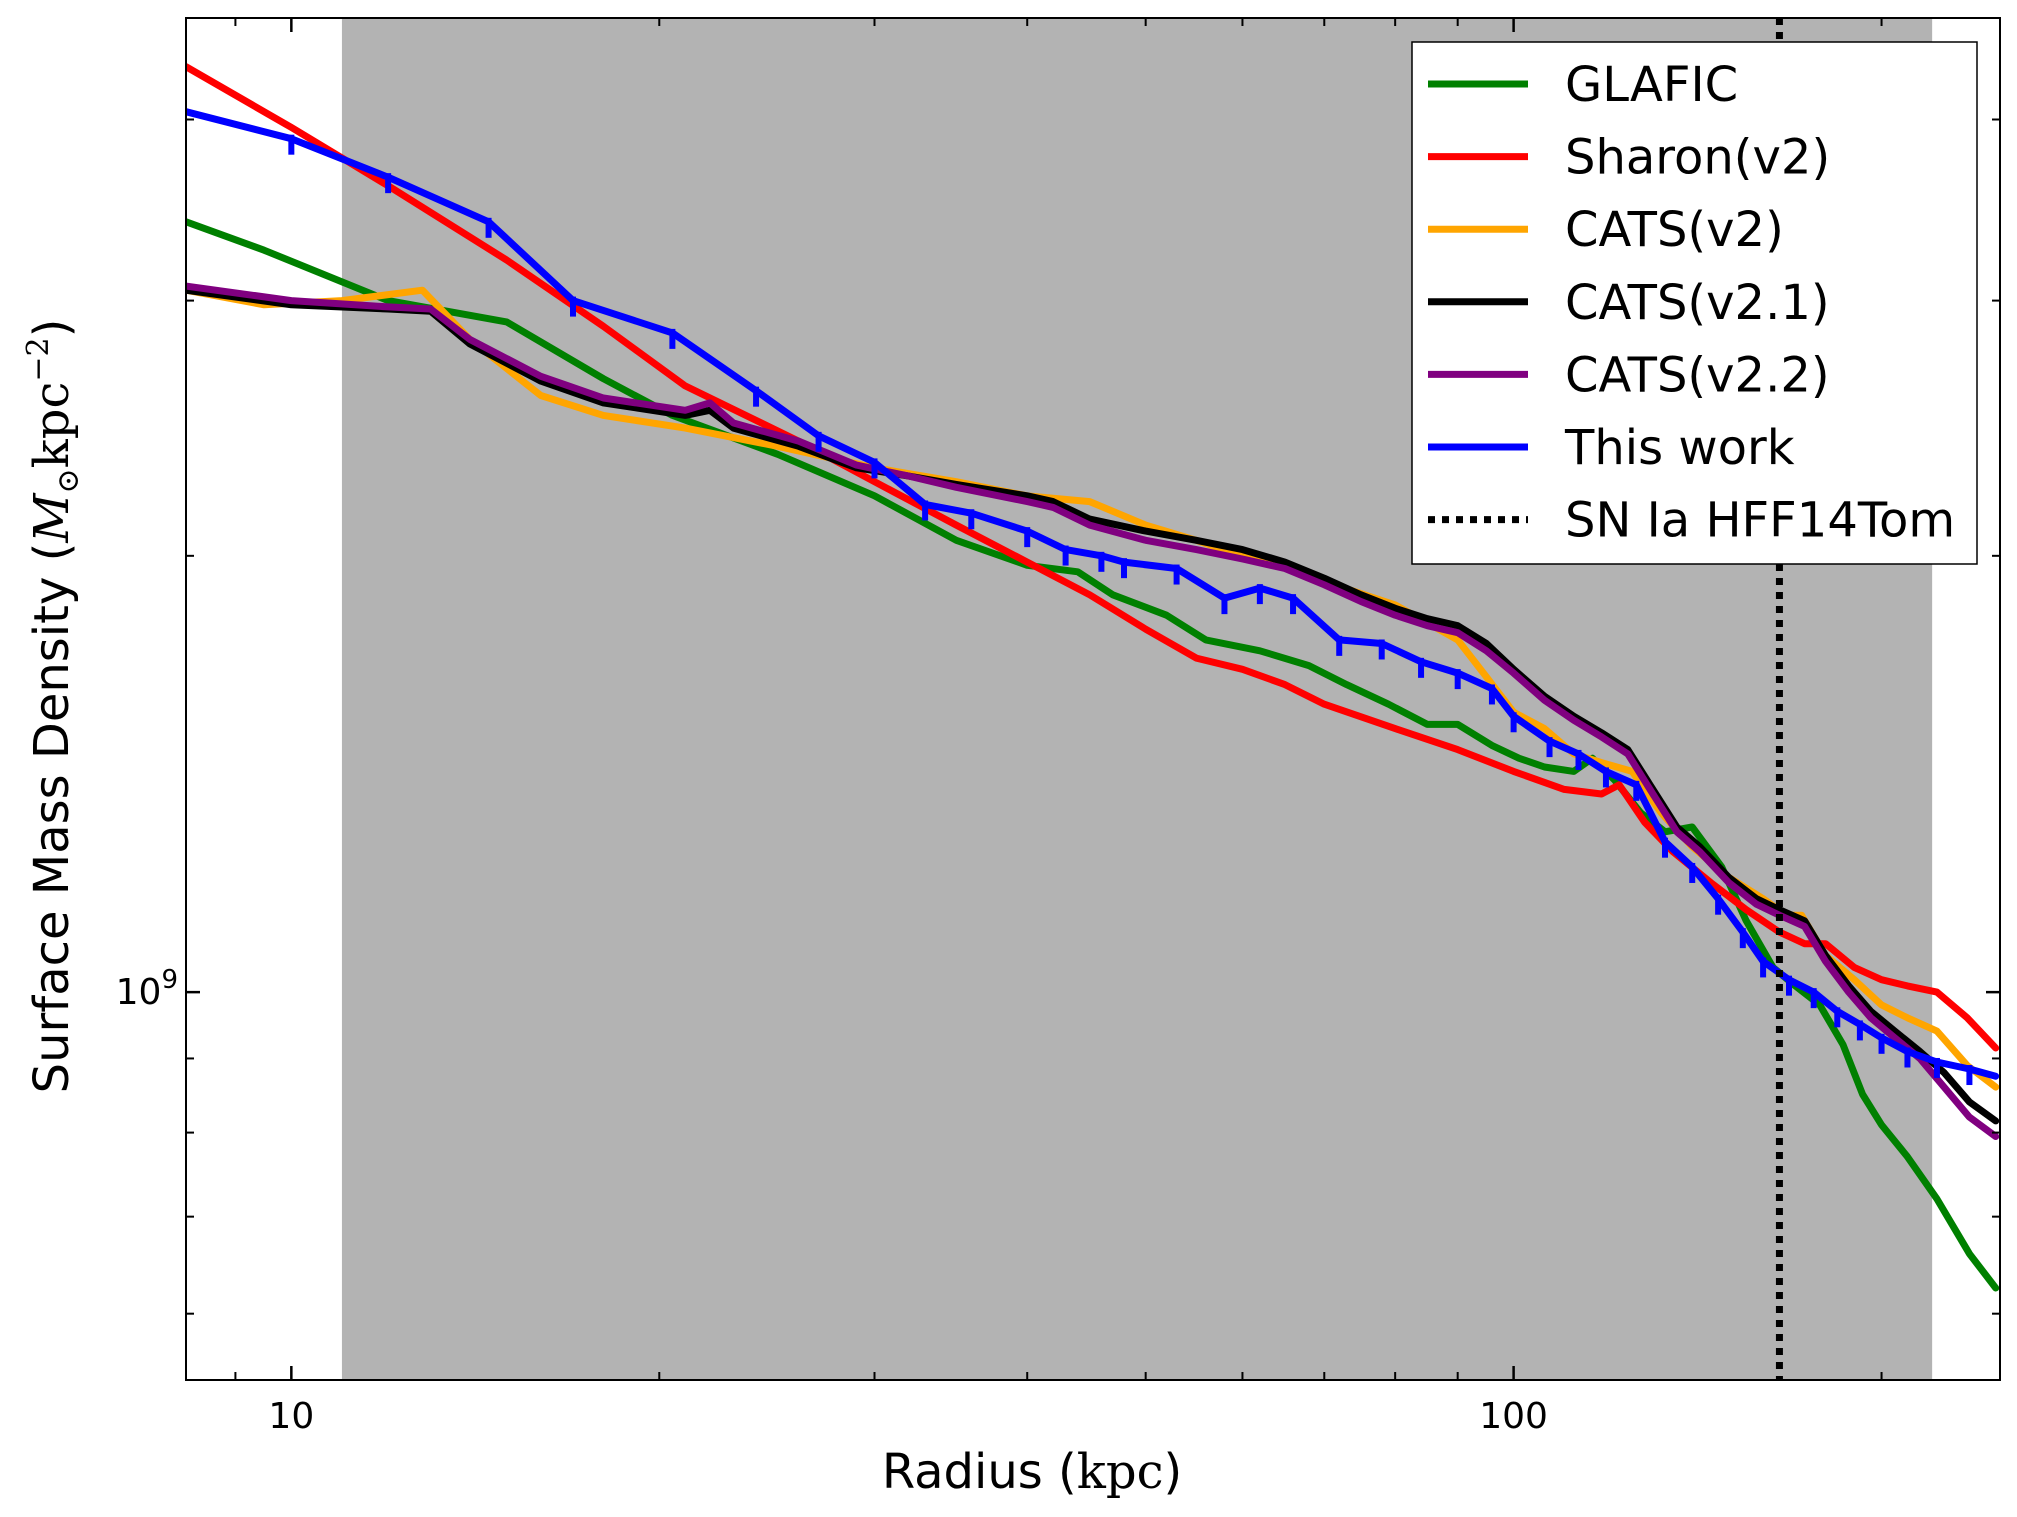  Describe the element at coordinates (1697, 303) in the screenshot. I see `legend-label: CATS(v2.1)` at that location.